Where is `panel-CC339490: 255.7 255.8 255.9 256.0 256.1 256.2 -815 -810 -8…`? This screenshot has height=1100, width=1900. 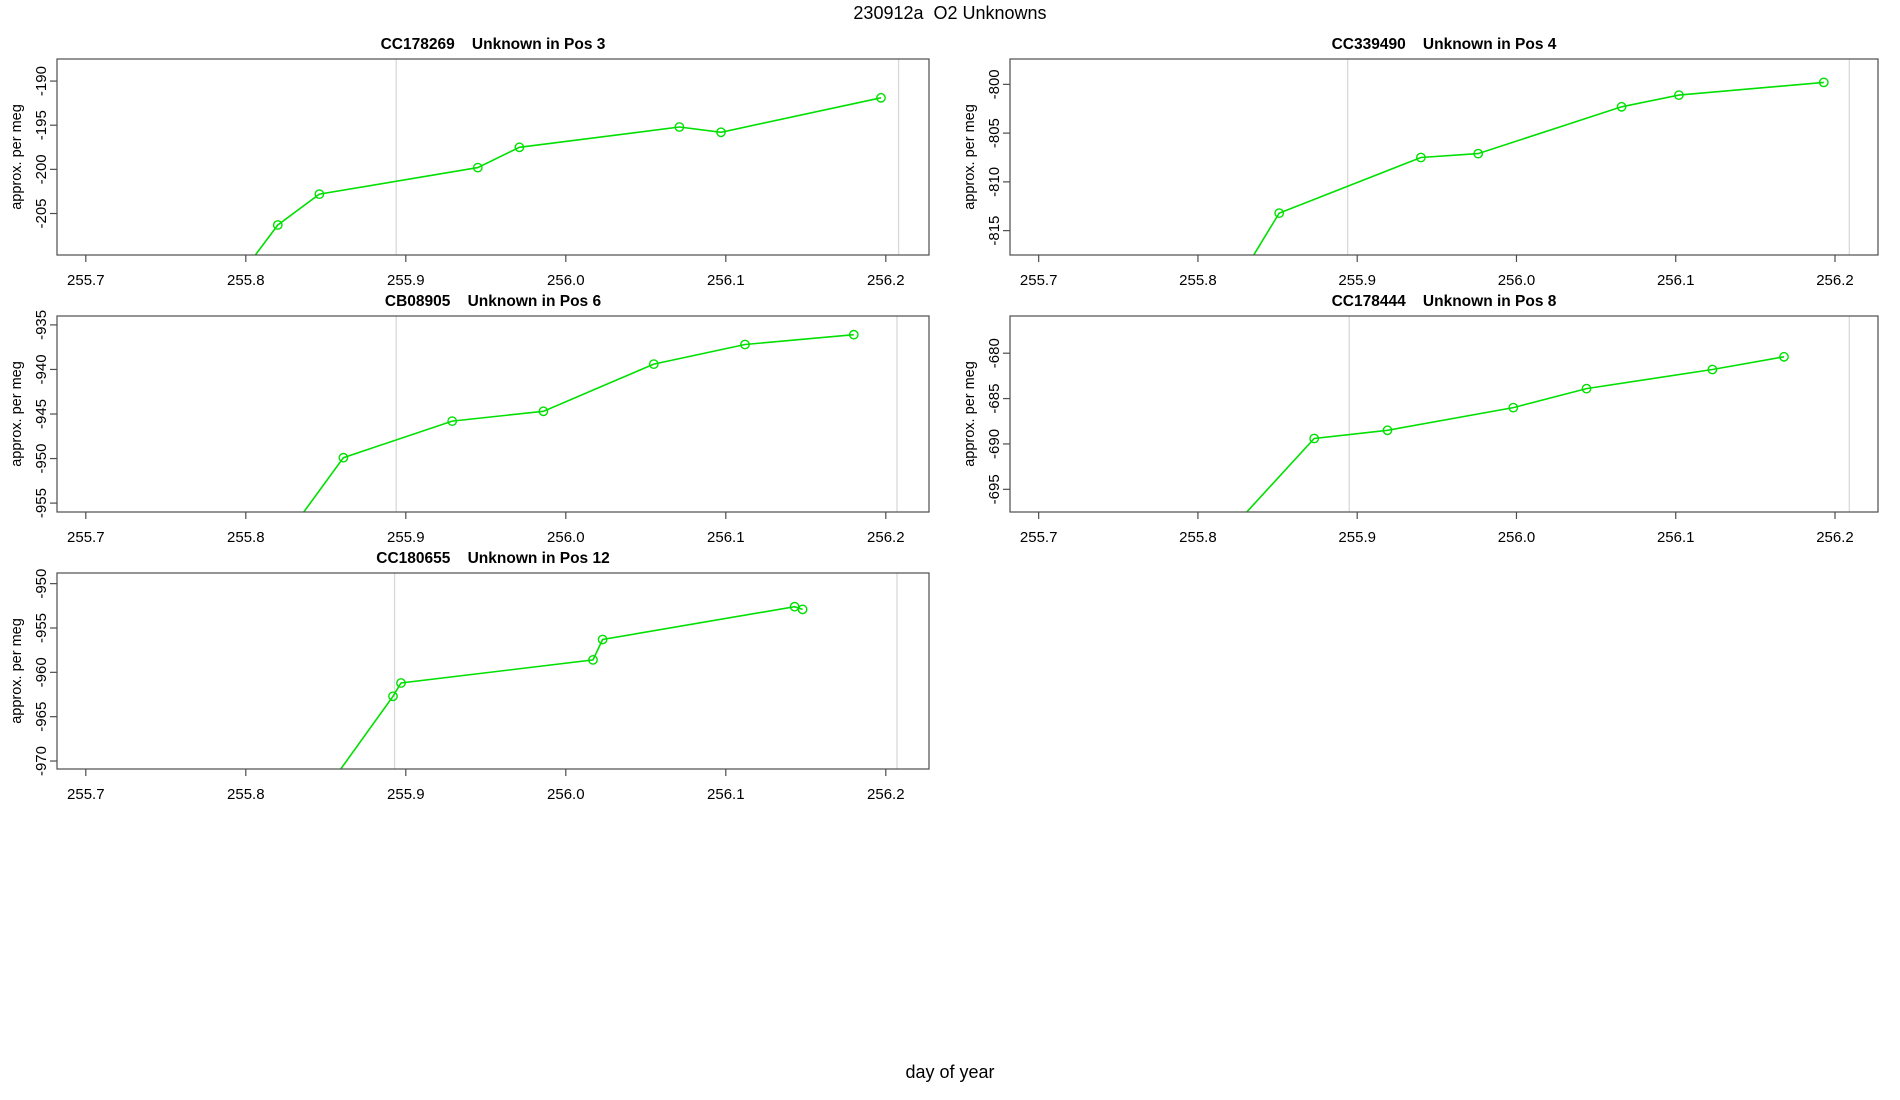
panel-CC339490: 255.7 255.8 255.9 256.0 256.1 256.2 -815 -810 -8… is located at coordinates (1420, 162).